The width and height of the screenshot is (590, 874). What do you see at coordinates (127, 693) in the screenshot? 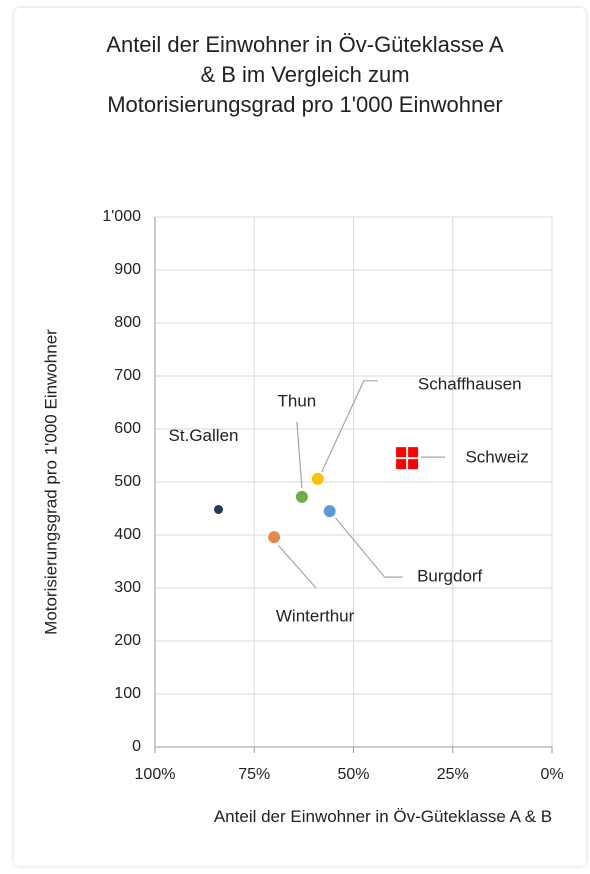
I see `y-tick-label: 100` at bounding box center [127, 693].